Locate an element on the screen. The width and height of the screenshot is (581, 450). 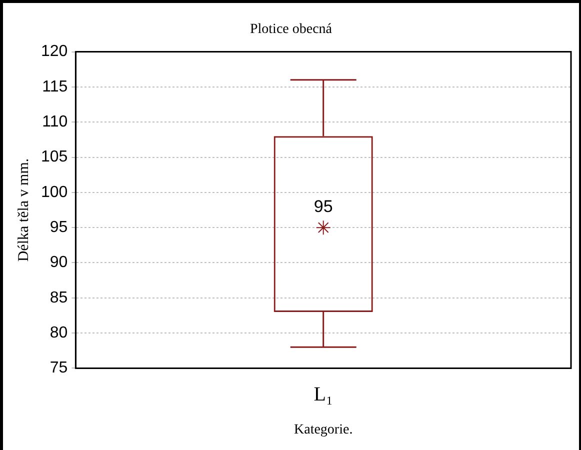
x-tick-label: L₁ is located at coordinates (323, 394).